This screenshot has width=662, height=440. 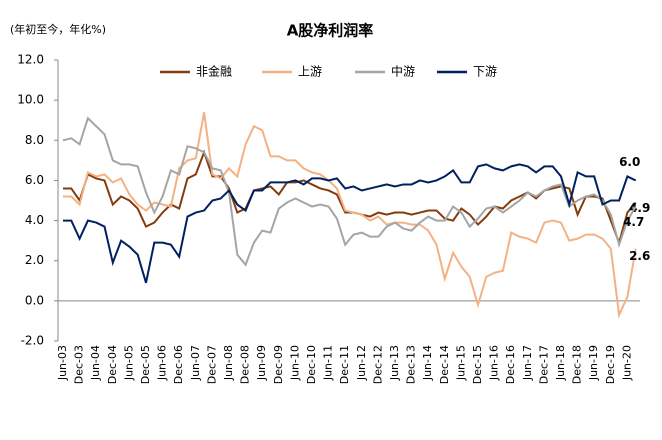 I want to click on x-tick-label: Jun-17, so click(x=527, y=363).